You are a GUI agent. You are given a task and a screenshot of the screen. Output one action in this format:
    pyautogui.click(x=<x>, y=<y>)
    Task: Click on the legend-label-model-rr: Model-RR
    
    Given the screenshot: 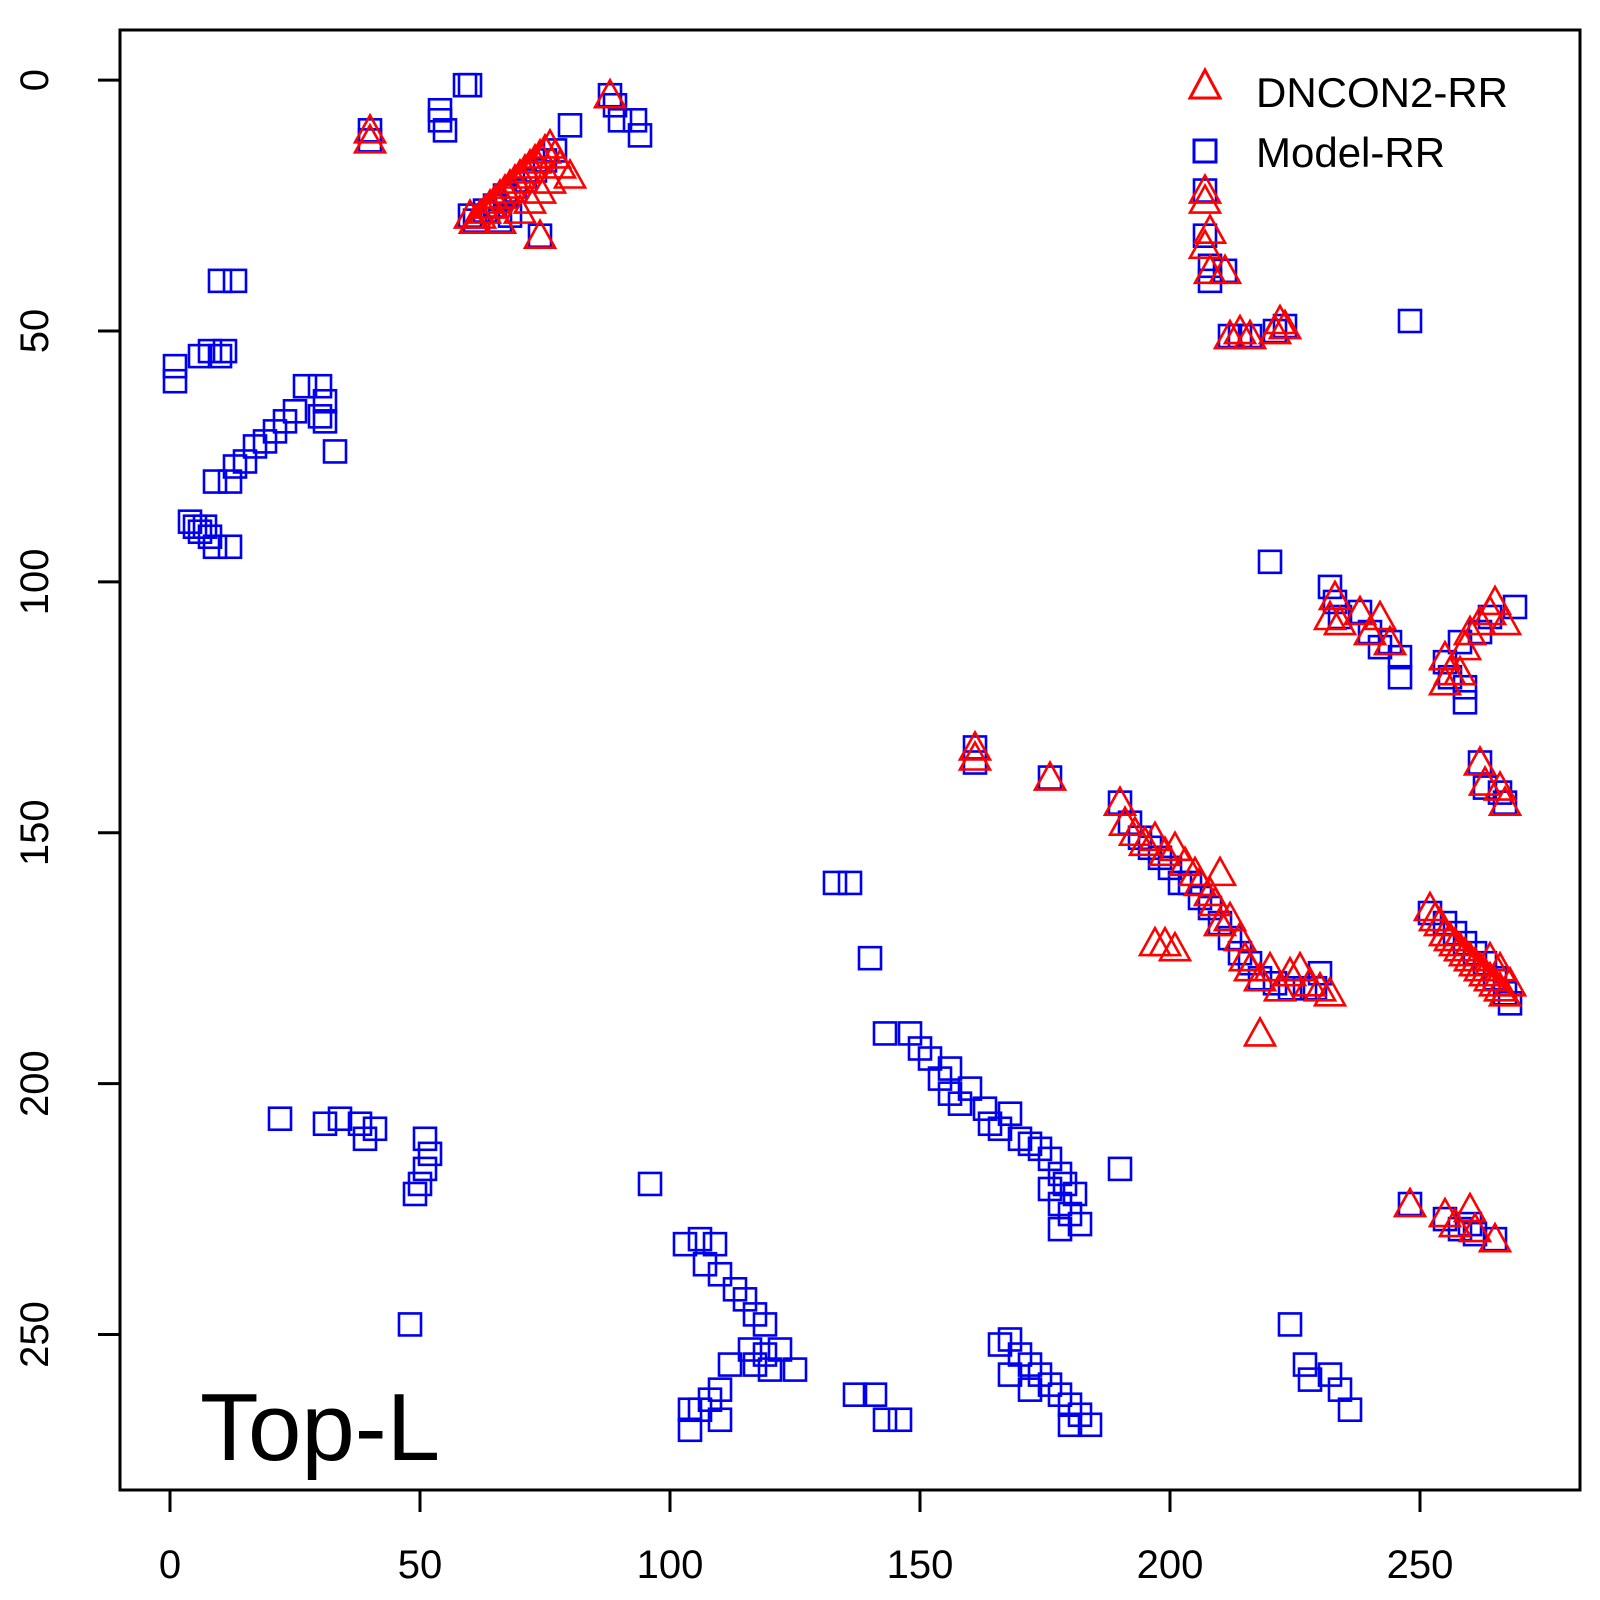 What is the action you would take?
    pyautogui.click(x=1350, y=152)
    